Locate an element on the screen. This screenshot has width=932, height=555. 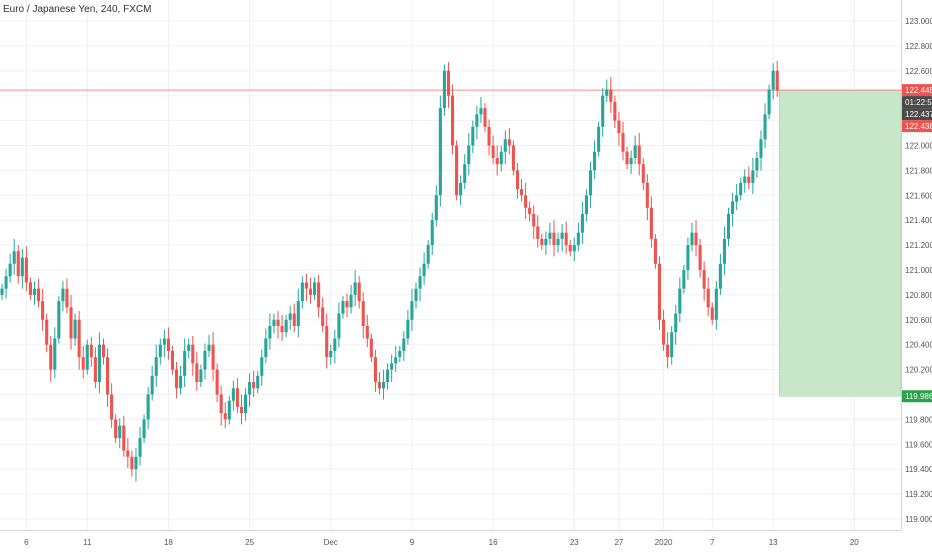
x-tick-label: 16 is located at coordinates (493, 542).